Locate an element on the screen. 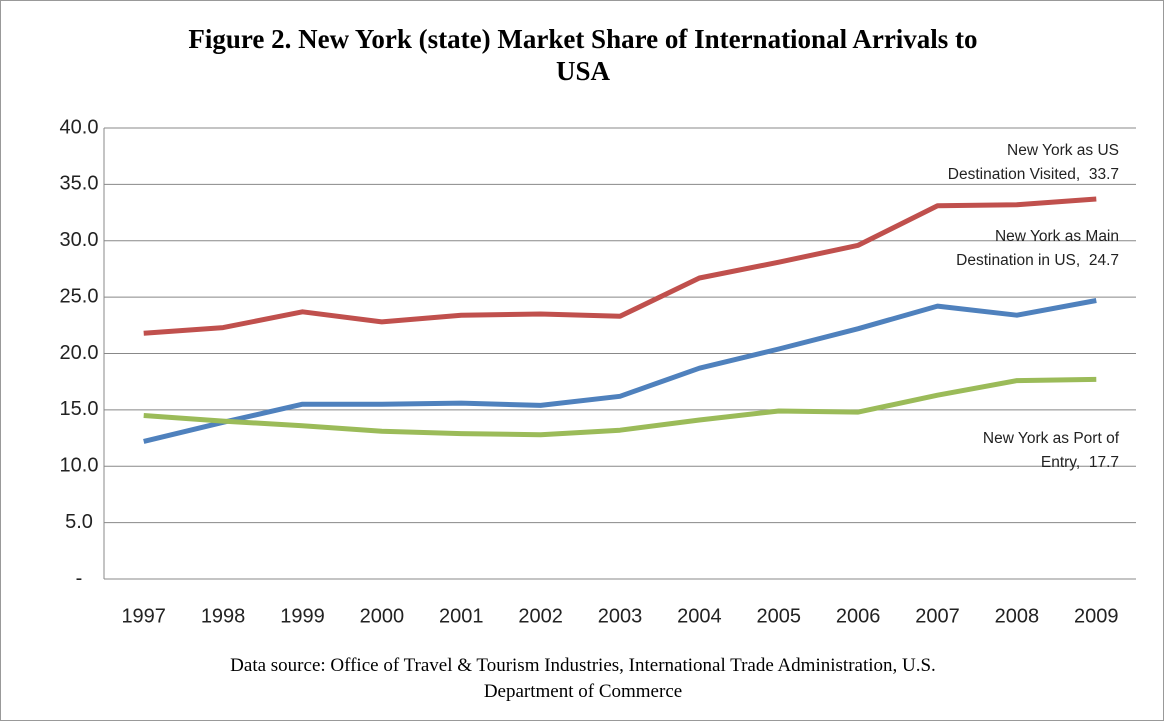 This screenshot has width=1164, height=721. y-tick-label: 30.0 is located at coordinates (79, 240).